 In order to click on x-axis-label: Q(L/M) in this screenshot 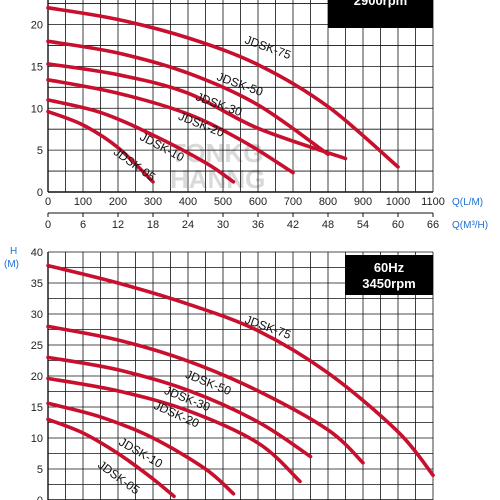, I will do `click(467, 202)`.